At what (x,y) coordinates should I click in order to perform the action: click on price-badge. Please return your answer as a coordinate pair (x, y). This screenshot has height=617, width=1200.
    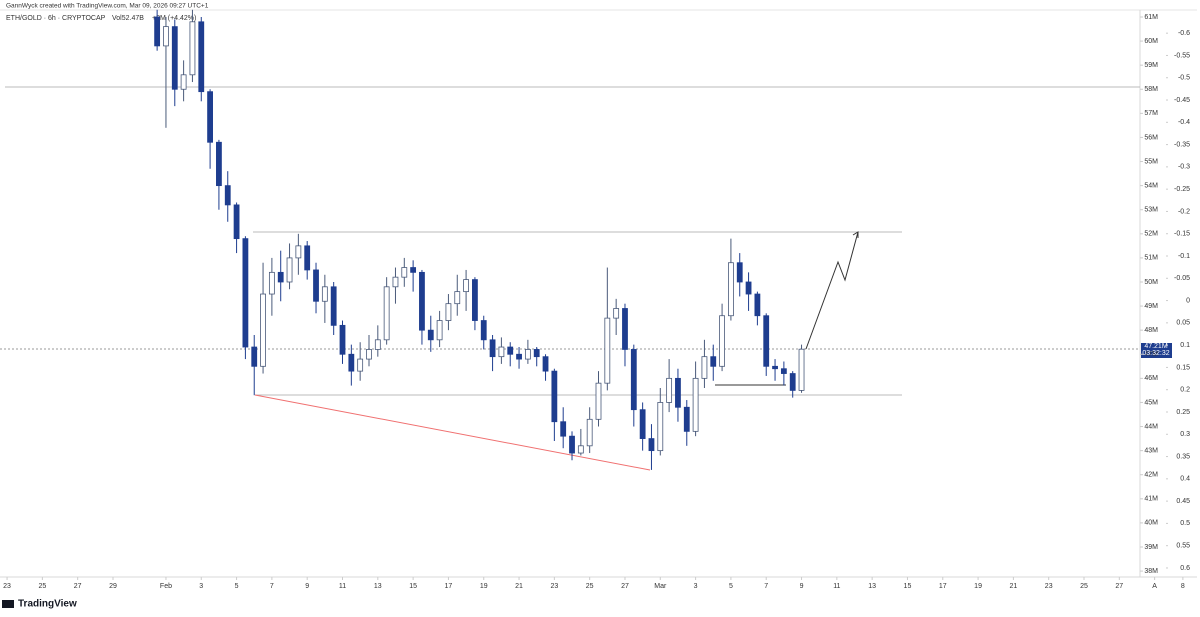
    Looking at the image, I should click on (1156, 350).